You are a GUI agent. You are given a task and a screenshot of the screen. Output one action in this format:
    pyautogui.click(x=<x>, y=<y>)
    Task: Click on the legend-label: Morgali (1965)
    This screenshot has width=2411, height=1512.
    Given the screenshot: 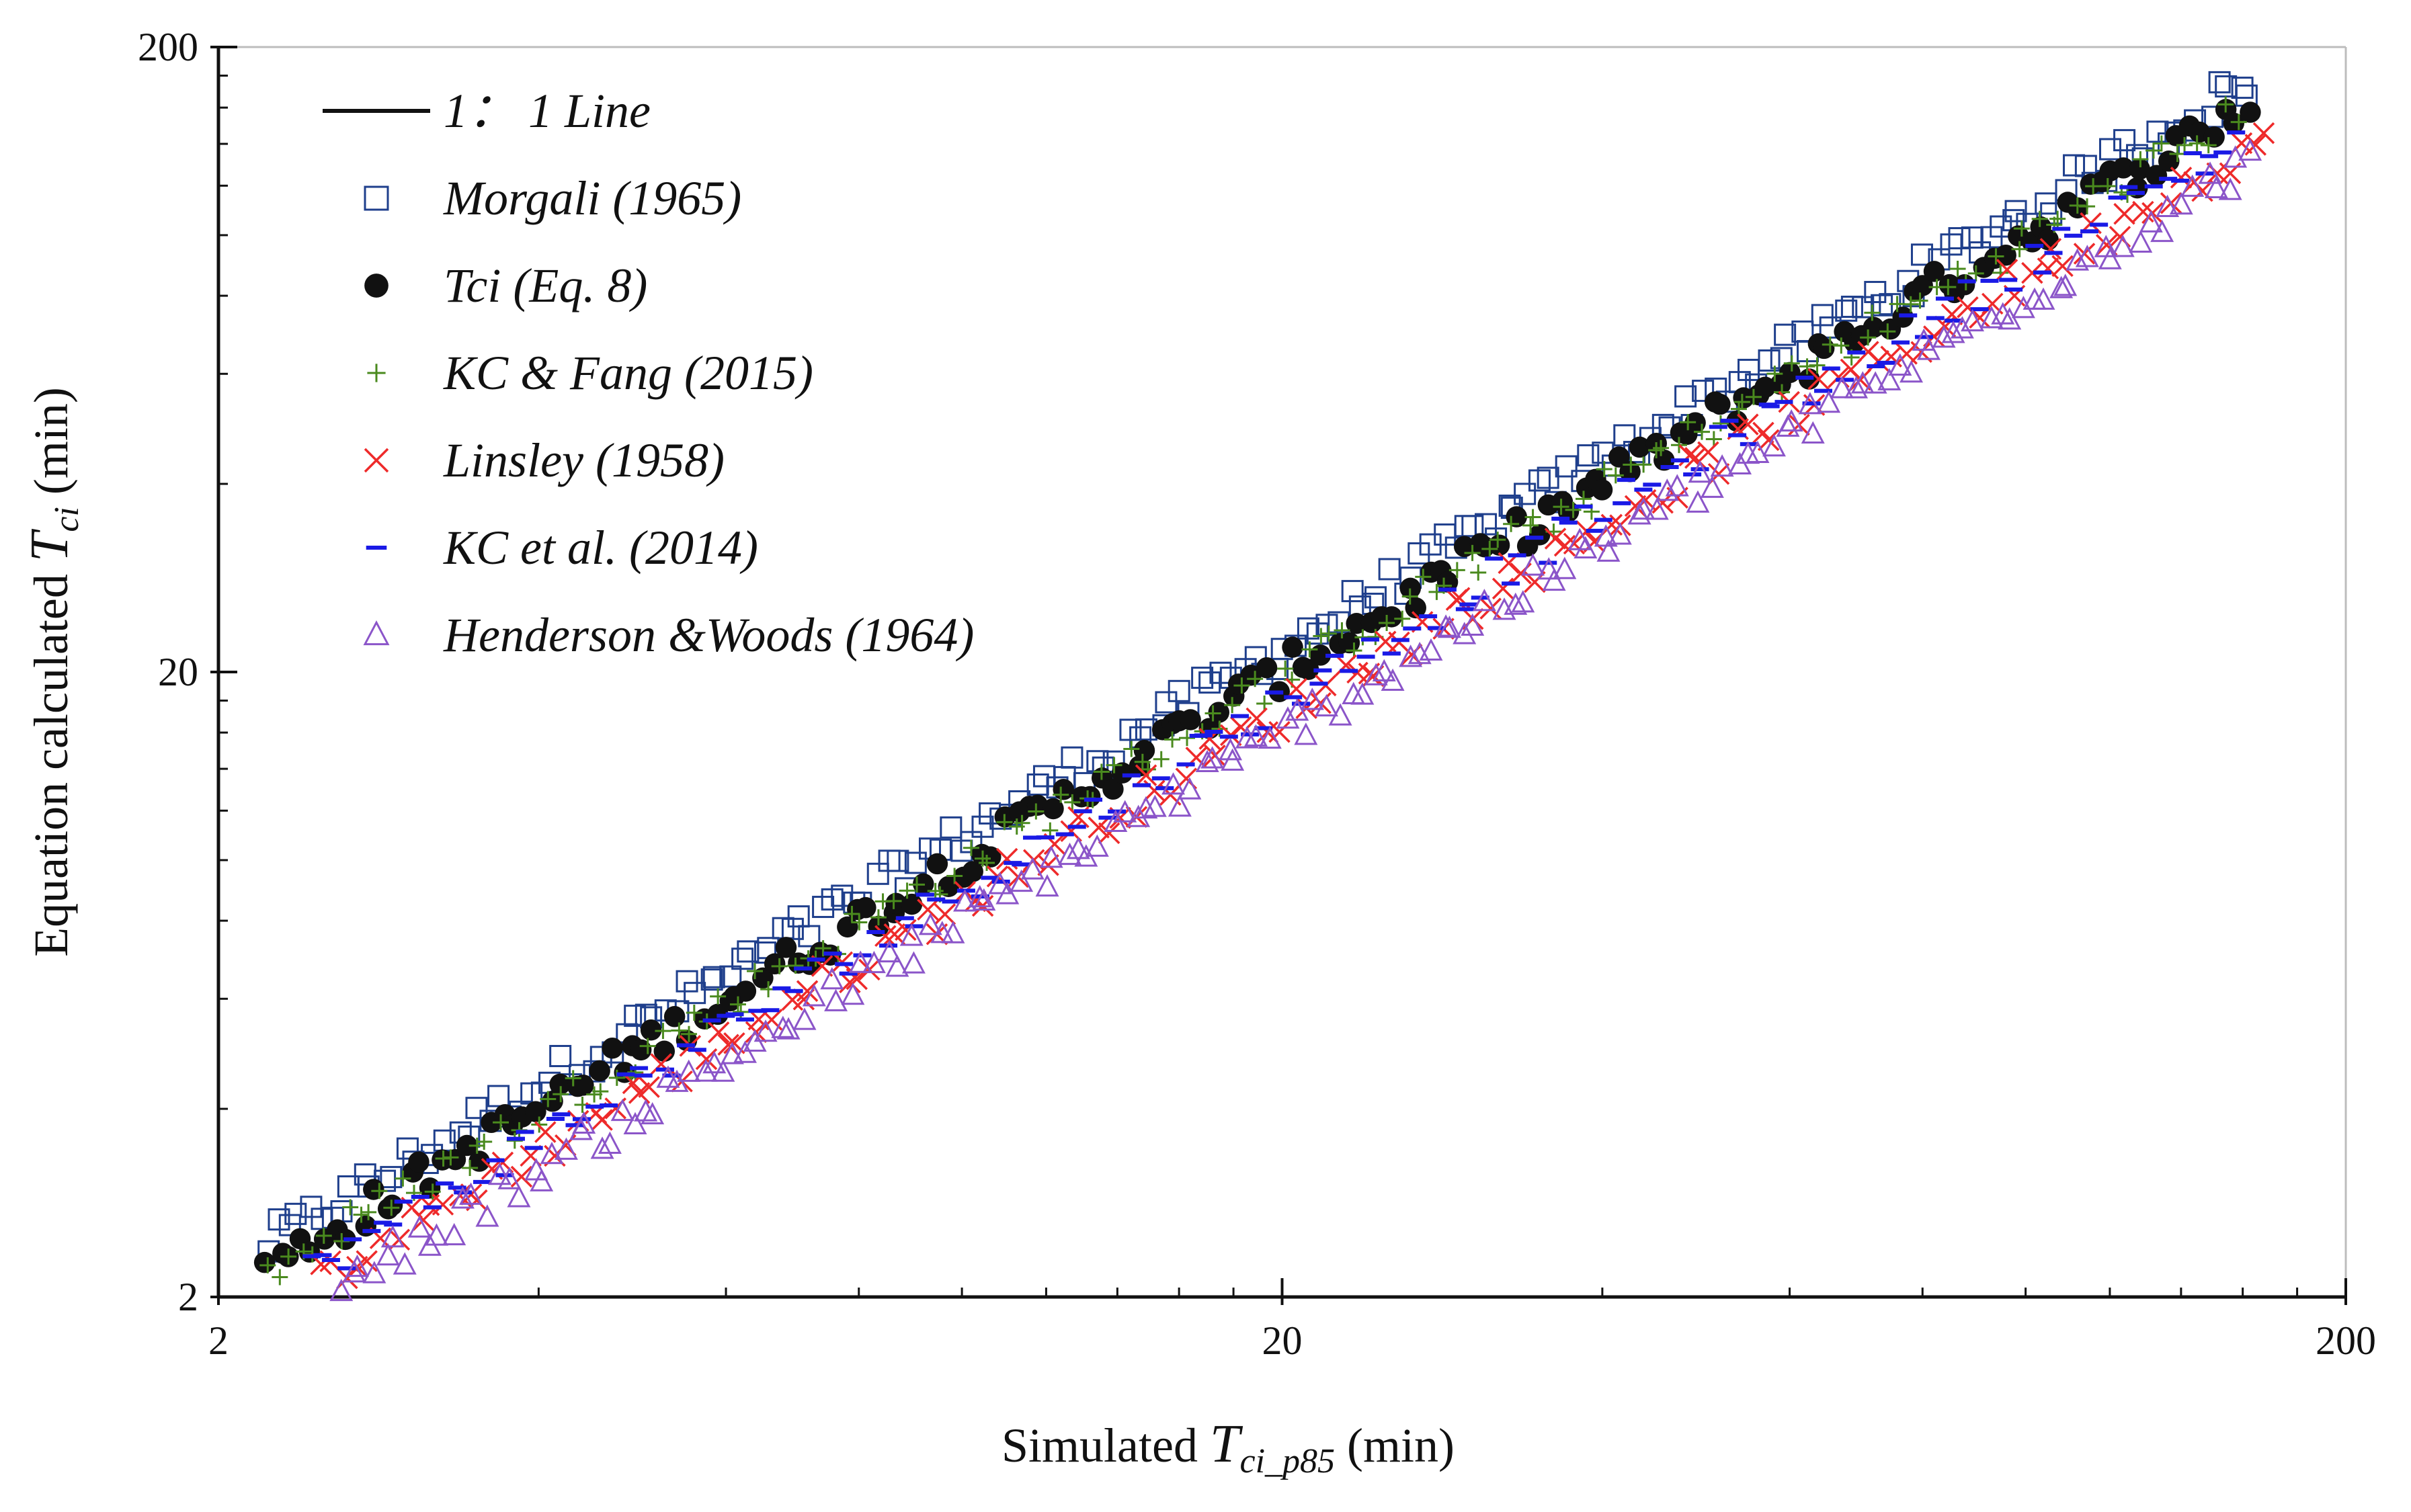 What is the action you would take?
    pyautogui.click(x=592, y=198)
    